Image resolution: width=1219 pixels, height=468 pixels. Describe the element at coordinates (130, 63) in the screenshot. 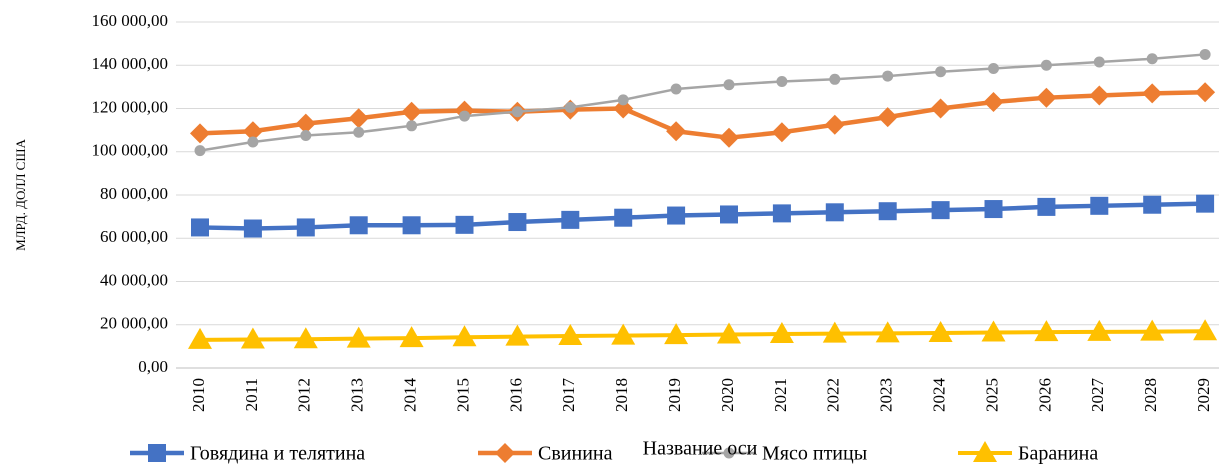

I see `y-tick-label: 140 000,00` at that location.